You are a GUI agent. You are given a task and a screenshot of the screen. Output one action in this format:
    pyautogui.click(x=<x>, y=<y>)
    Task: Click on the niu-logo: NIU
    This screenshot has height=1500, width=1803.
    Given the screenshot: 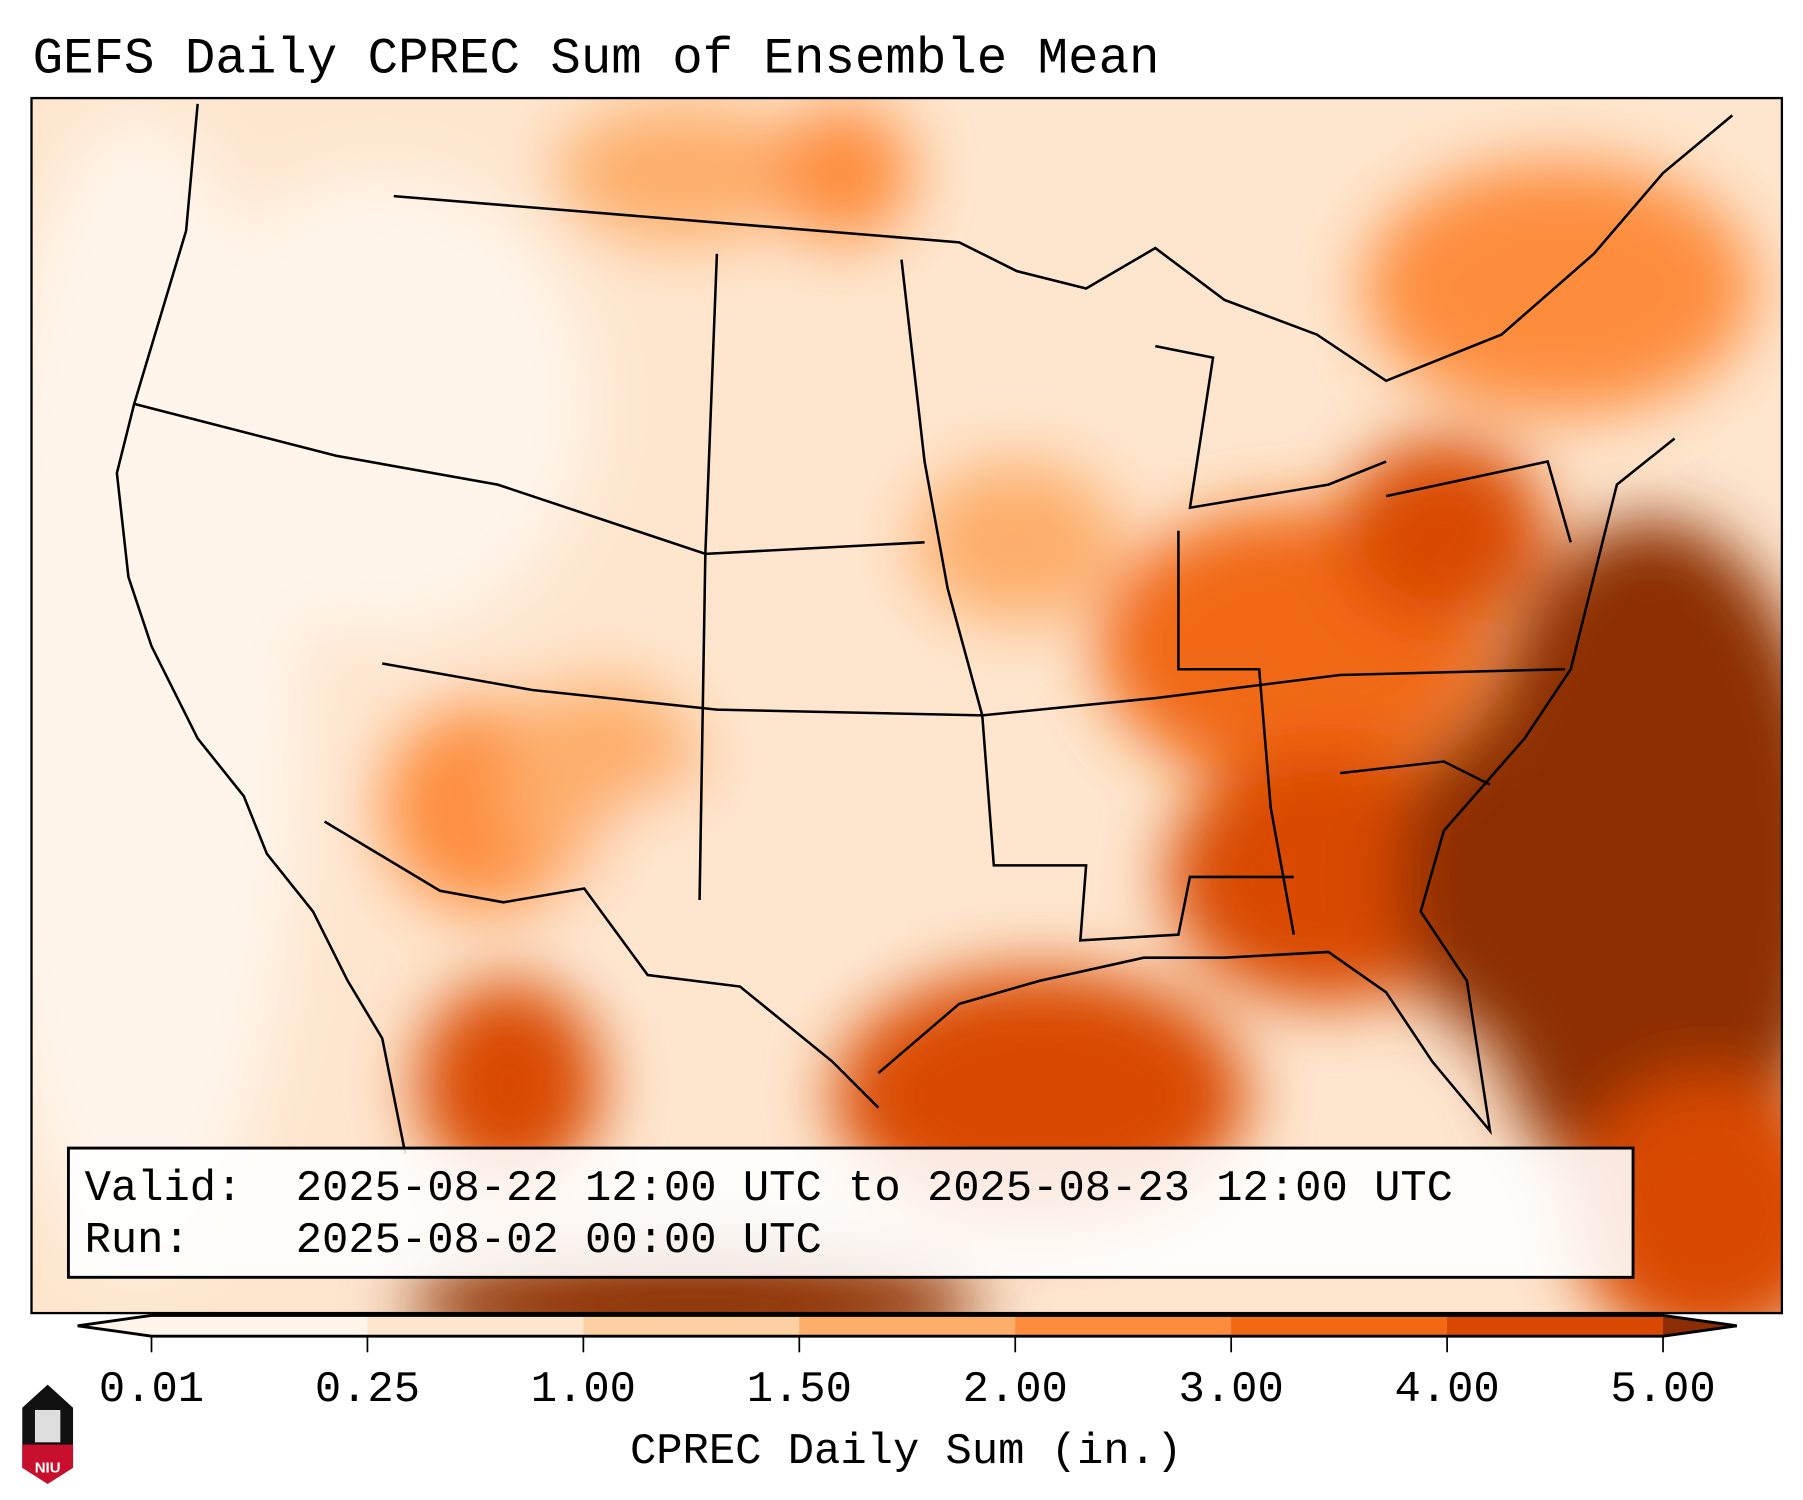 What is the action you would take?
    pyautogui.click(x=48, y=1434)
    